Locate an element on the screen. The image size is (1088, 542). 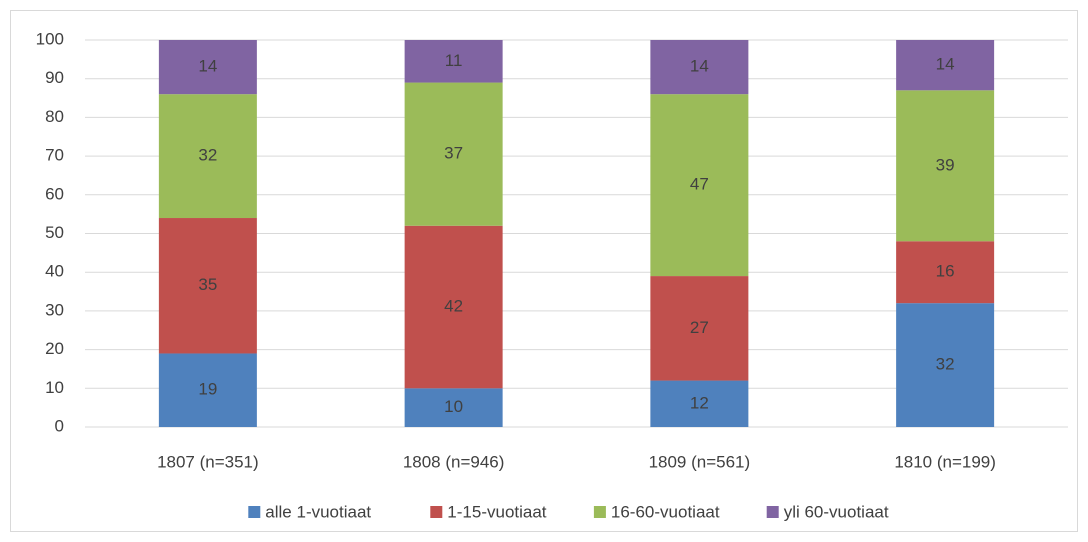
y-tick-label: 70 is located at coordinates (54, 155).